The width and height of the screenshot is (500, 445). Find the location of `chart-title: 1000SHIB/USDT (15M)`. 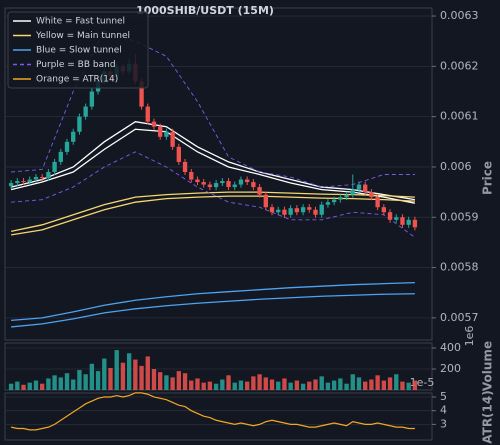

chart-title: 1000SHIB/USDT (15M) is located at coordinates (205, 10).